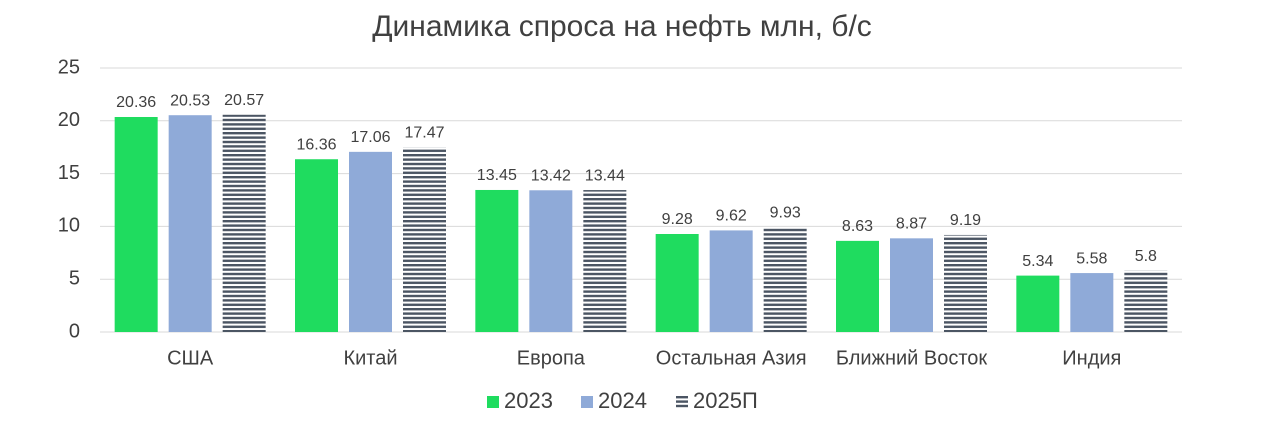  Describe the element at coordinates (1091, 258) in the screenshot. I see `value-label: 5.58` at that location.